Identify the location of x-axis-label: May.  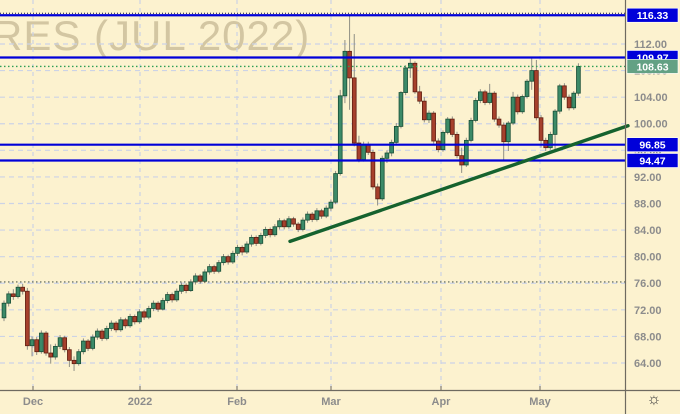
(540, 402).